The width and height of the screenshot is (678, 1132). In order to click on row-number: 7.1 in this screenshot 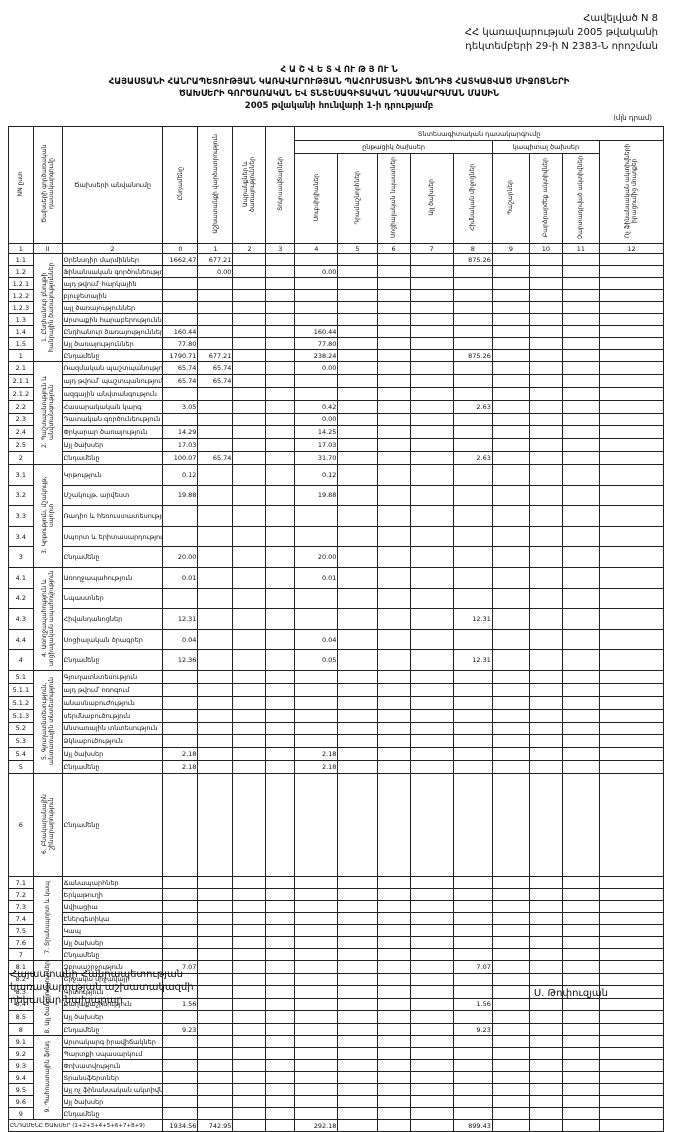, I will do `click(21, 882)`.